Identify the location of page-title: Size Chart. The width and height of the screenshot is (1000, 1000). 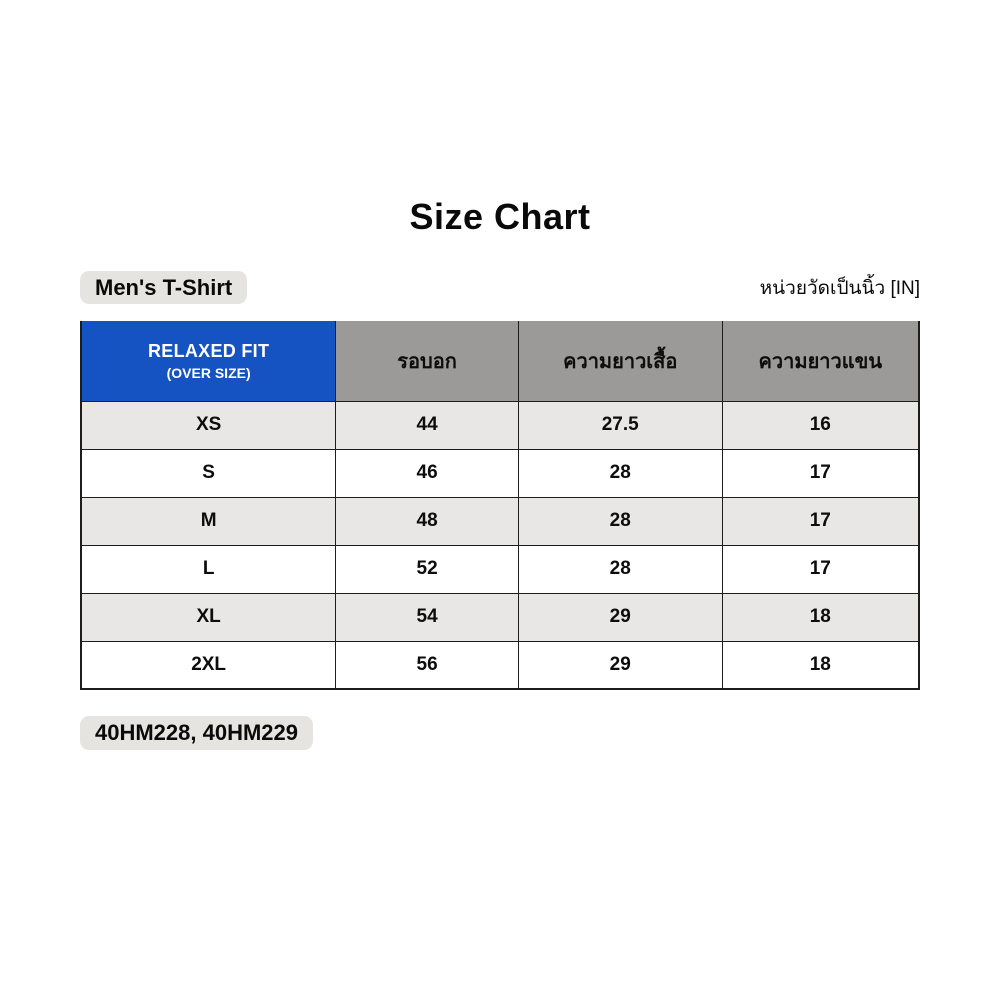
(500, 216).